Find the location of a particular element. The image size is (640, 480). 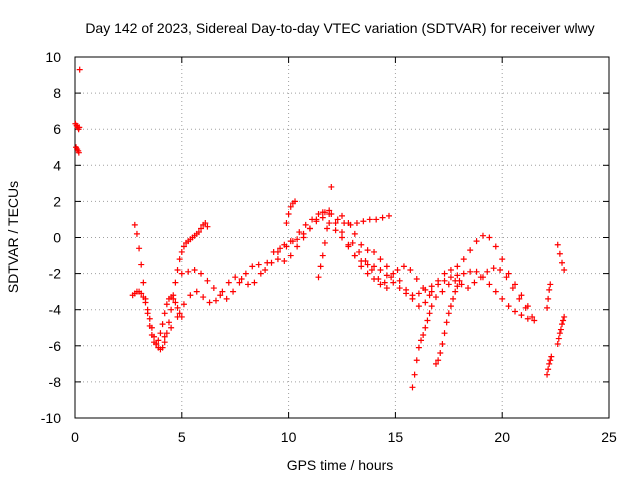

y-axis-label: SDTVAR / TECUs is located at coordinates (13, 237).